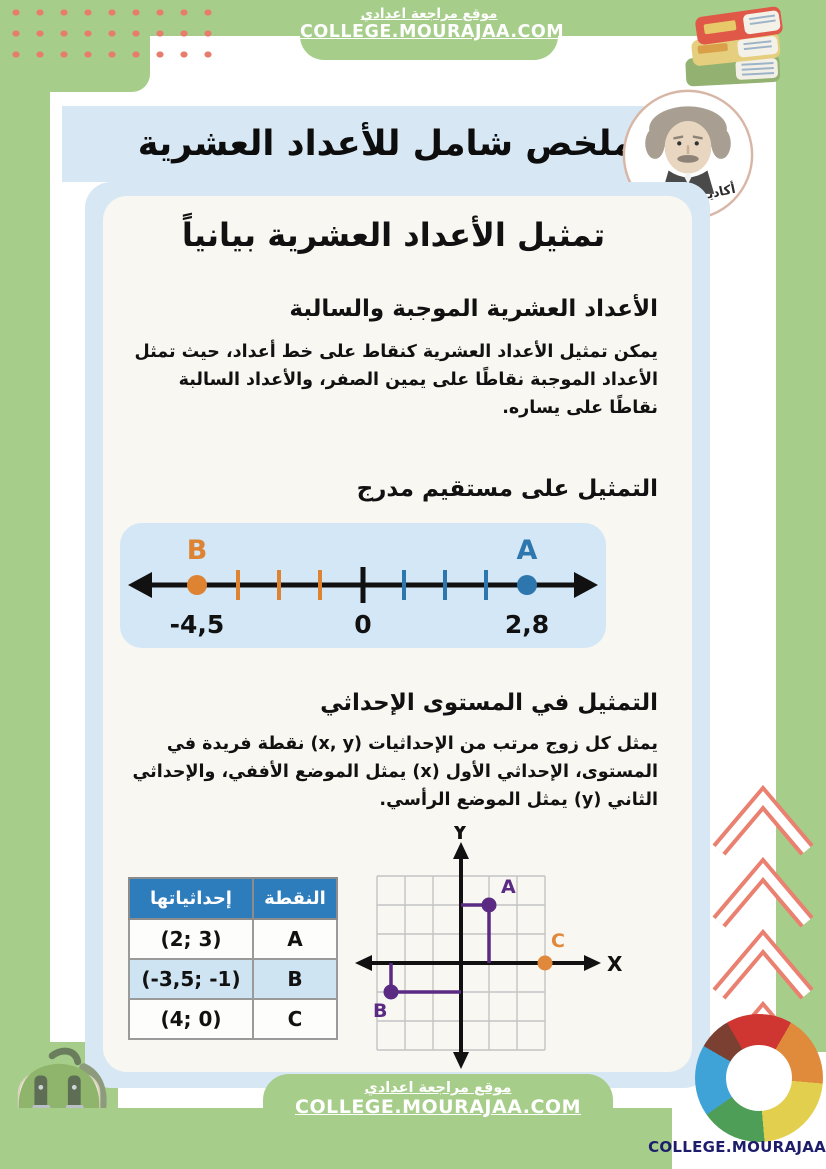 Image resolution: width=826 pixels, height=1169 pixels. What do you see at coordinates (25, 584) in the screenshot?
I see `left-green-strip` at bounding box center [25, 584].